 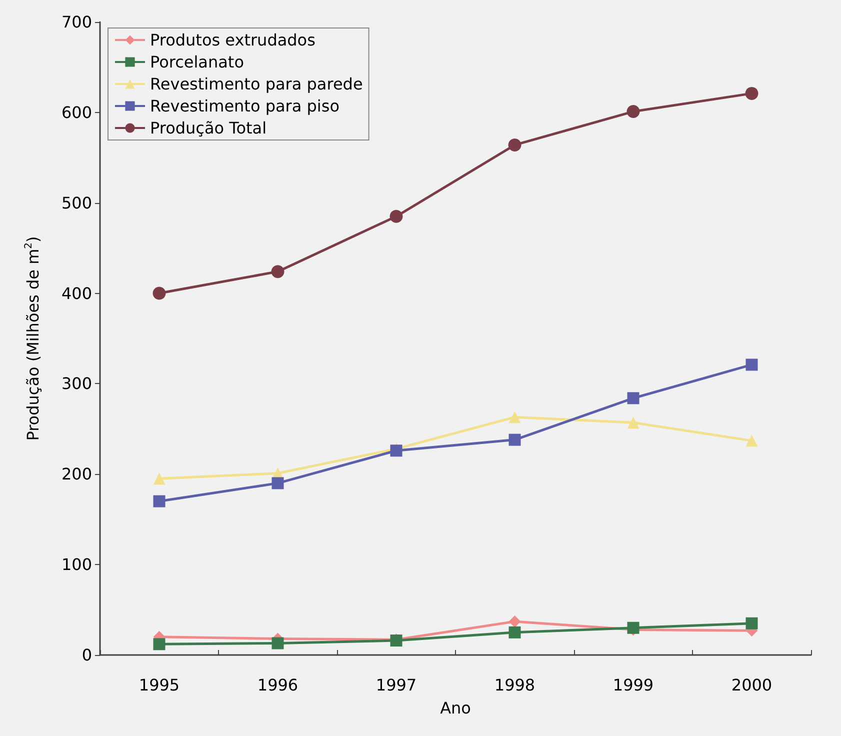 I want to click on x-tick-label: 1999, so click(x=633, y=685).